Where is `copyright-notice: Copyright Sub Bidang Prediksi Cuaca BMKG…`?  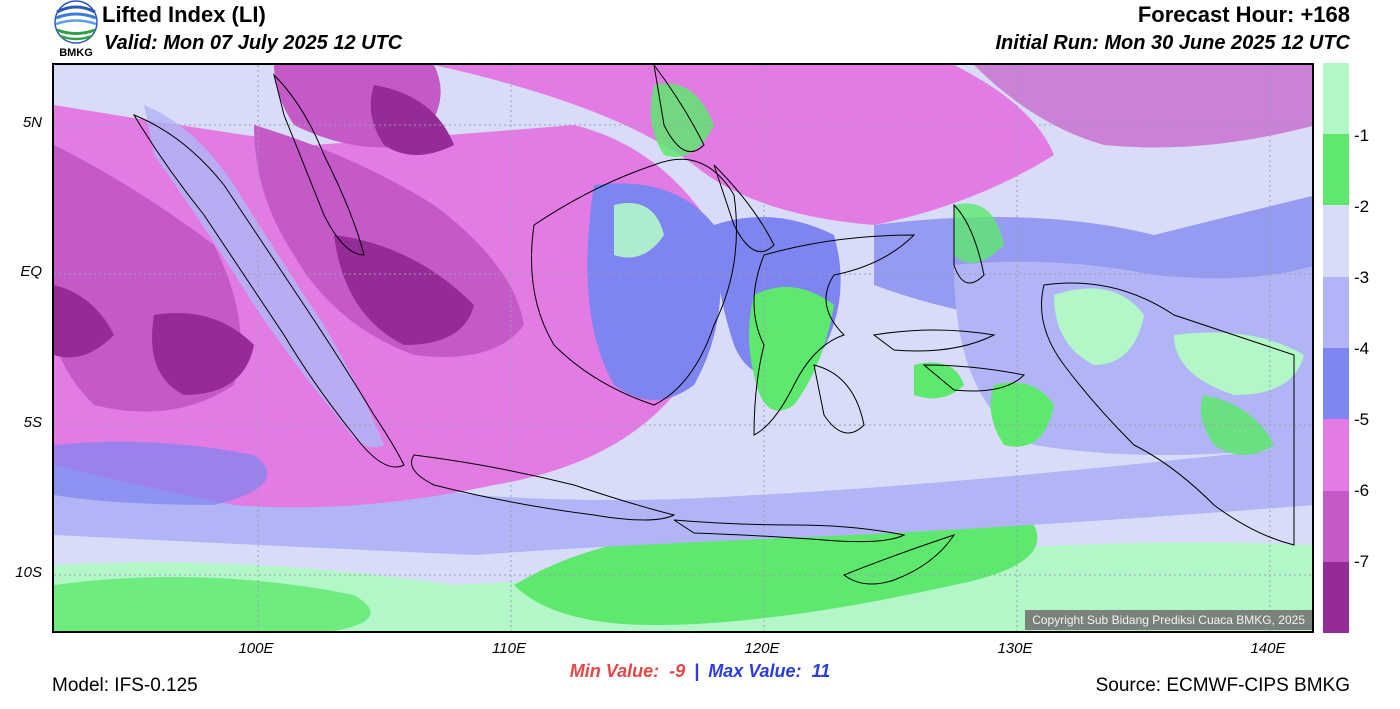
copyright-notice: Copyright Sub Bidang Prediksi Cuaca BMKG… is located at coordinates (1168, 620).